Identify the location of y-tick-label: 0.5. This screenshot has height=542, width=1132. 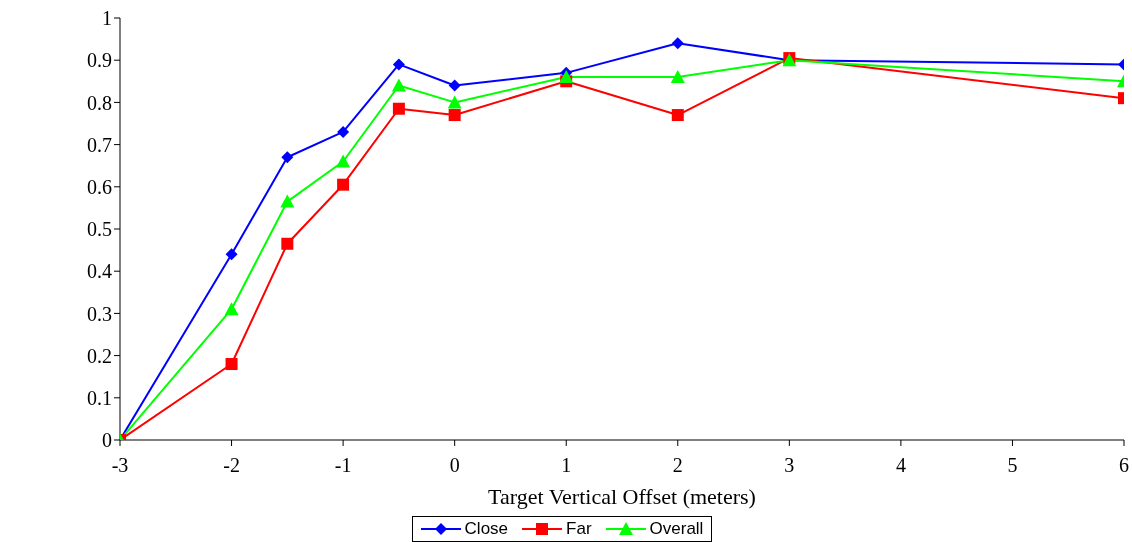
(99, 229).